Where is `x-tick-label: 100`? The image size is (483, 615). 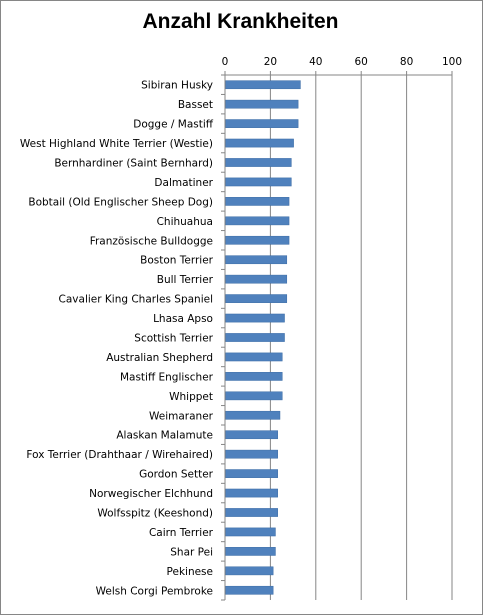 x-tick-label: 100 is located at coordinates (452, 62).